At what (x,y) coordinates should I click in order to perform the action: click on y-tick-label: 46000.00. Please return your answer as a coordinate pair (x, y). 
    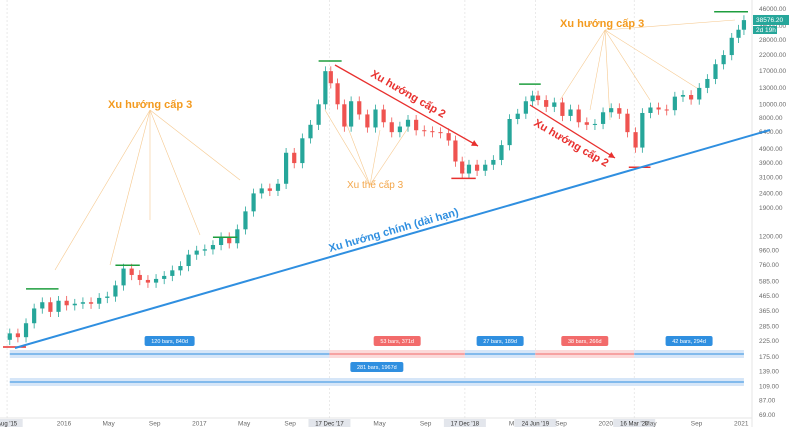
    Looking at the image, I should click on (772, 9).